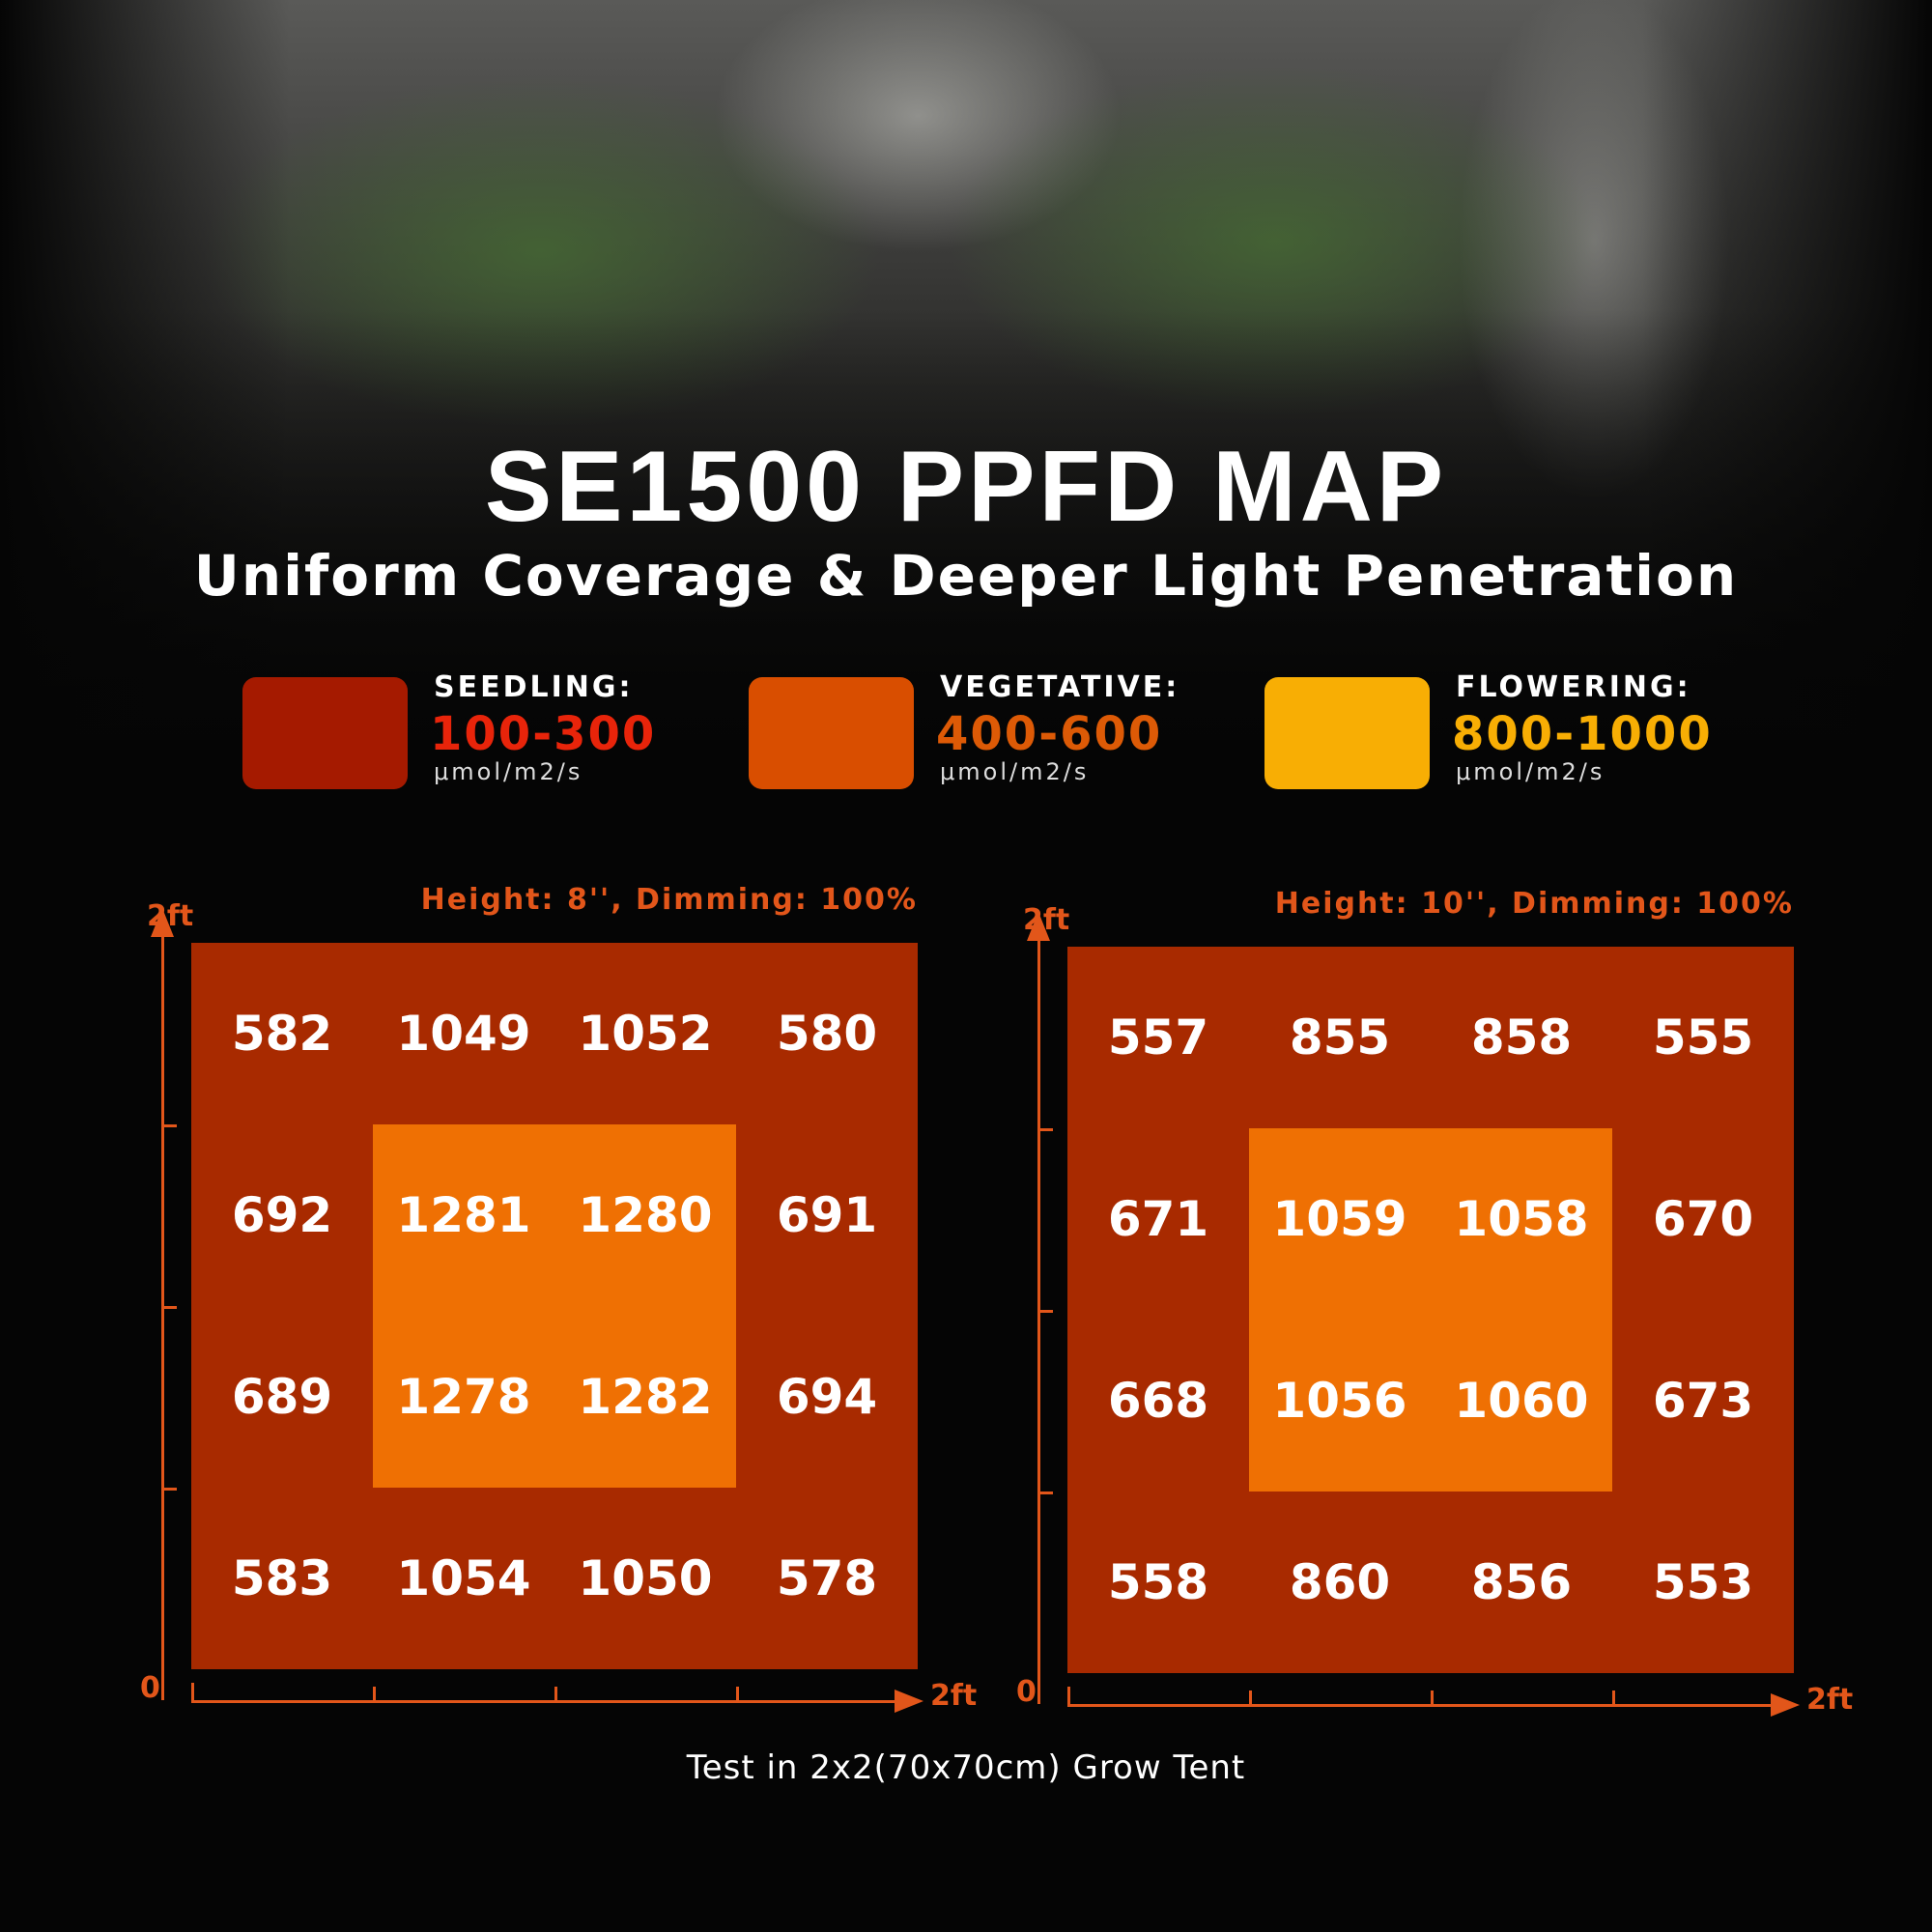  Describe the element at coordinates (282, 1034) in the screenshot. I see `ppfd-value-cell: 582` at that location.